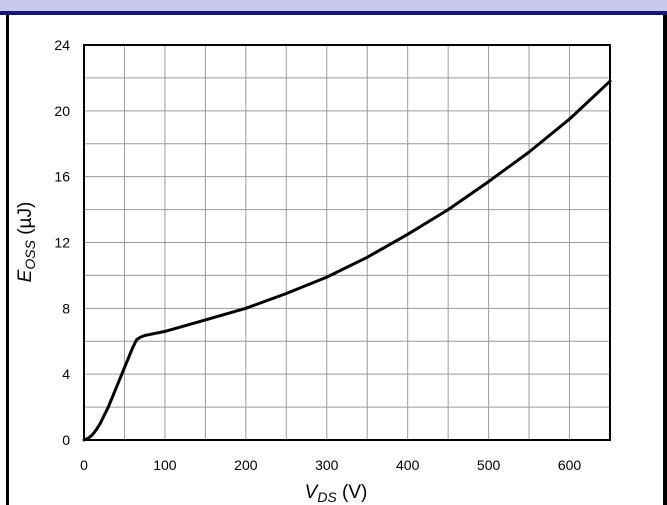  What do you see at coordinates (66, 440) in the screenshot?
I see `y-tick-label: 0` at bounding box center [66, 440].